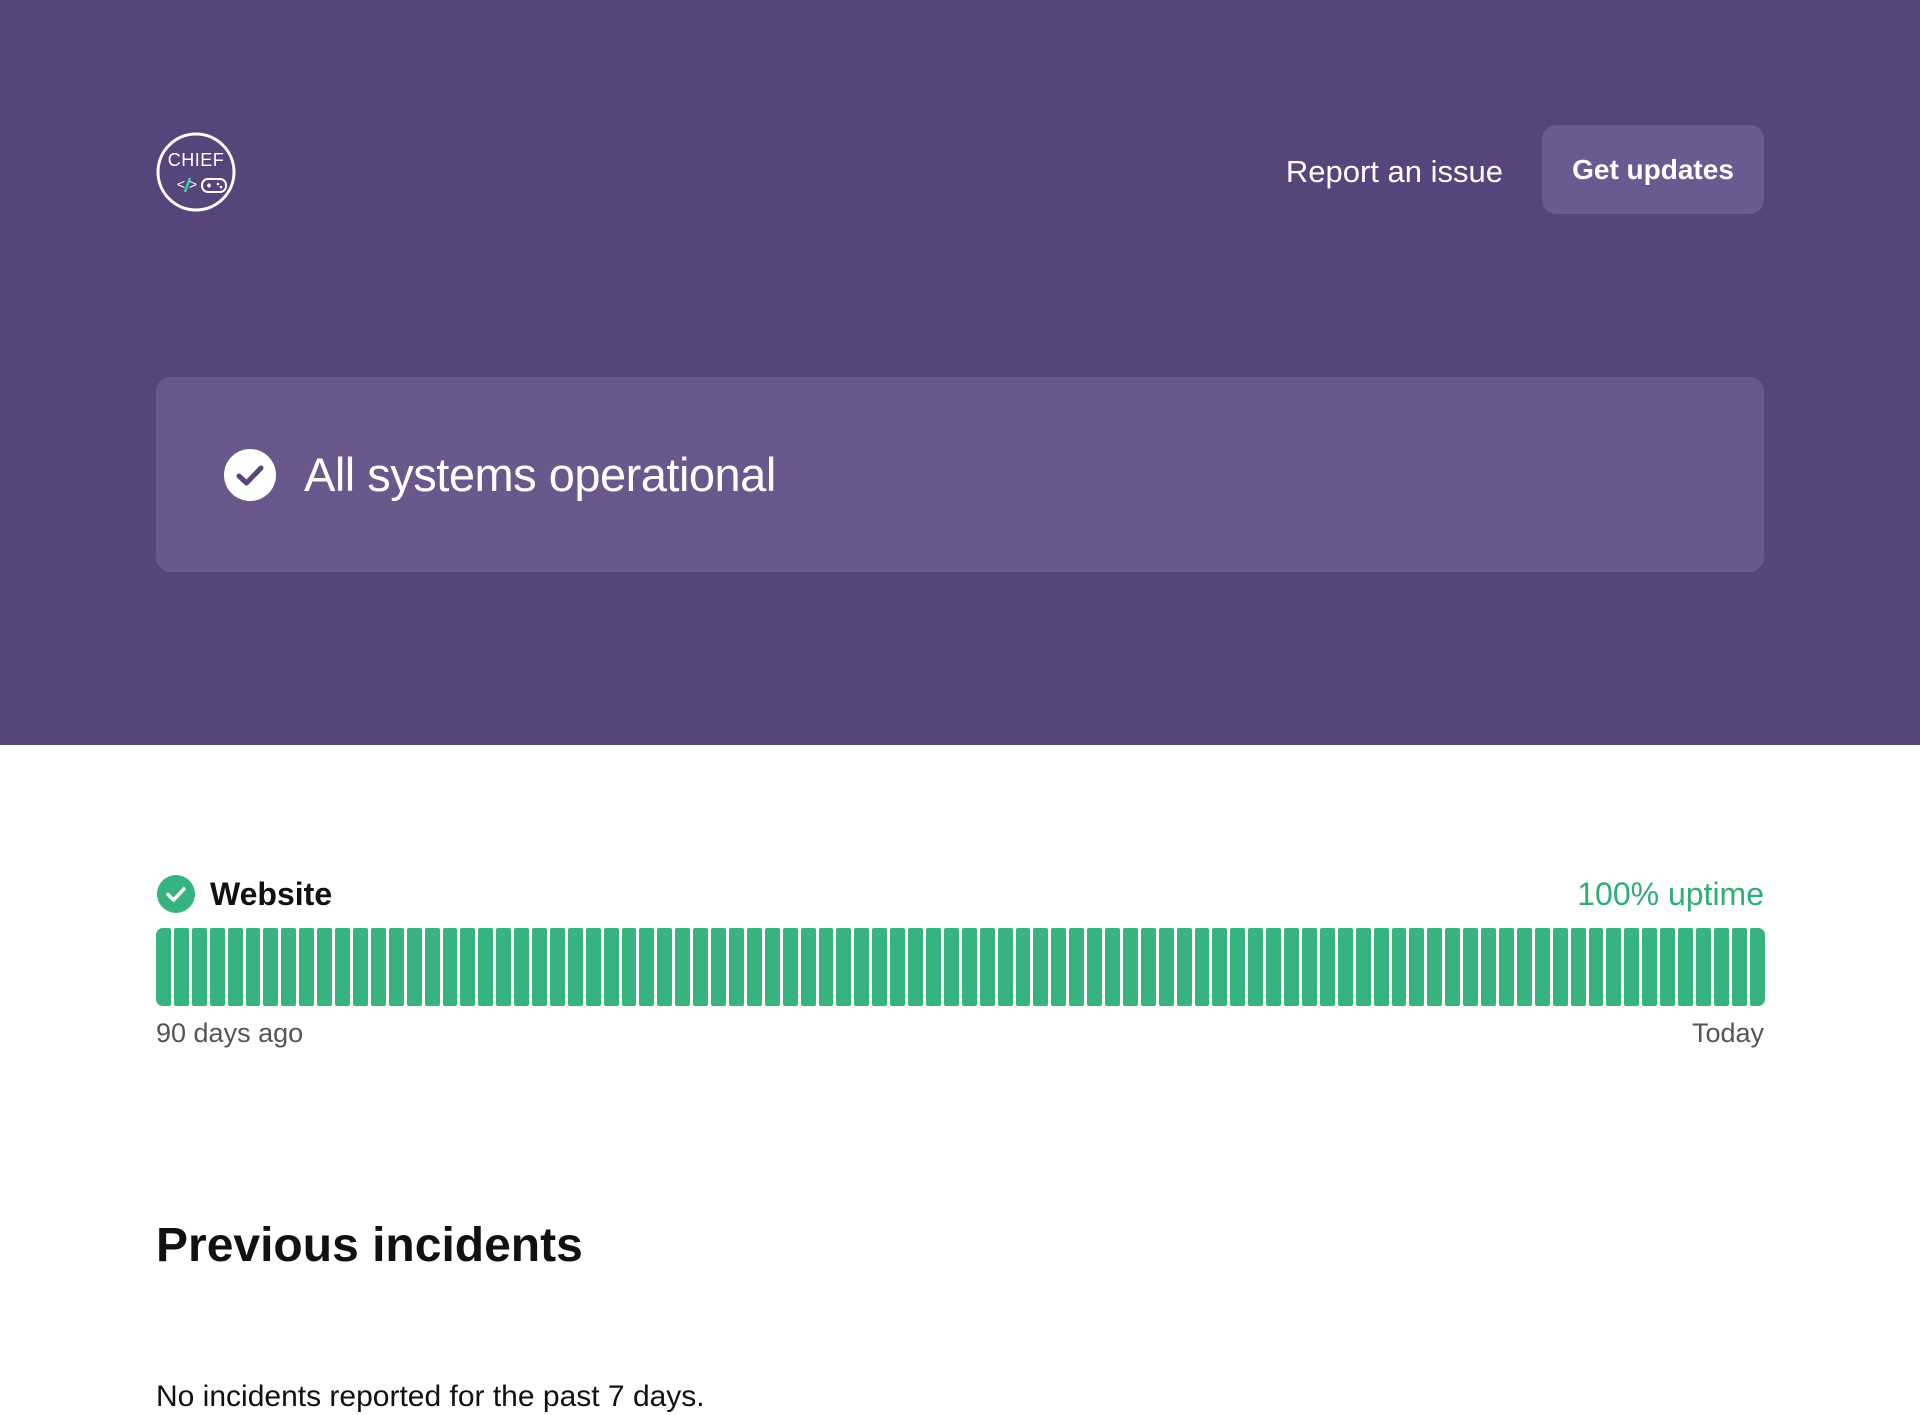  I want to click on get-updates-button: Get updates, so click(1653, 169).